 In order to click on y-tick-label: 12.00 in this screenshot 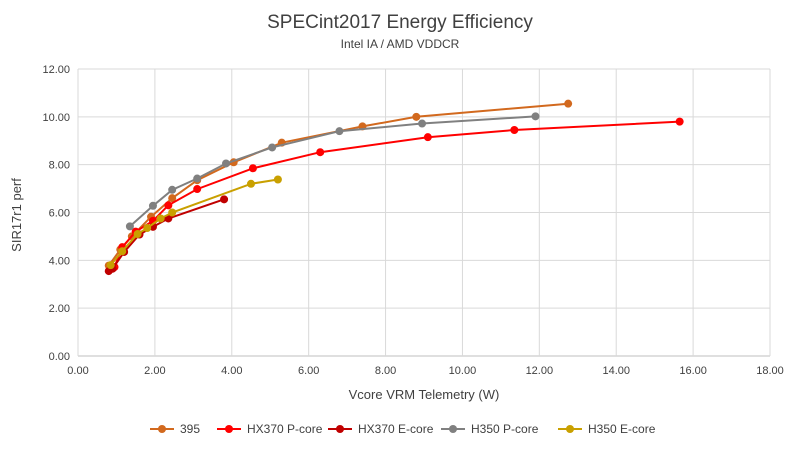, I will do `click(56, 70)`.